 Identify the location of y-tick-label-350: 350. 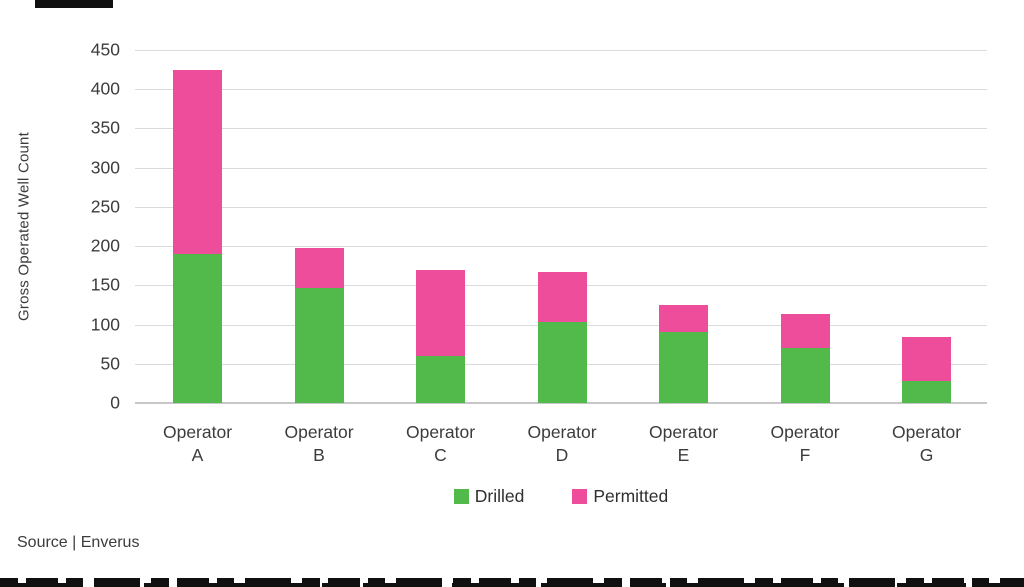
(105, 127).